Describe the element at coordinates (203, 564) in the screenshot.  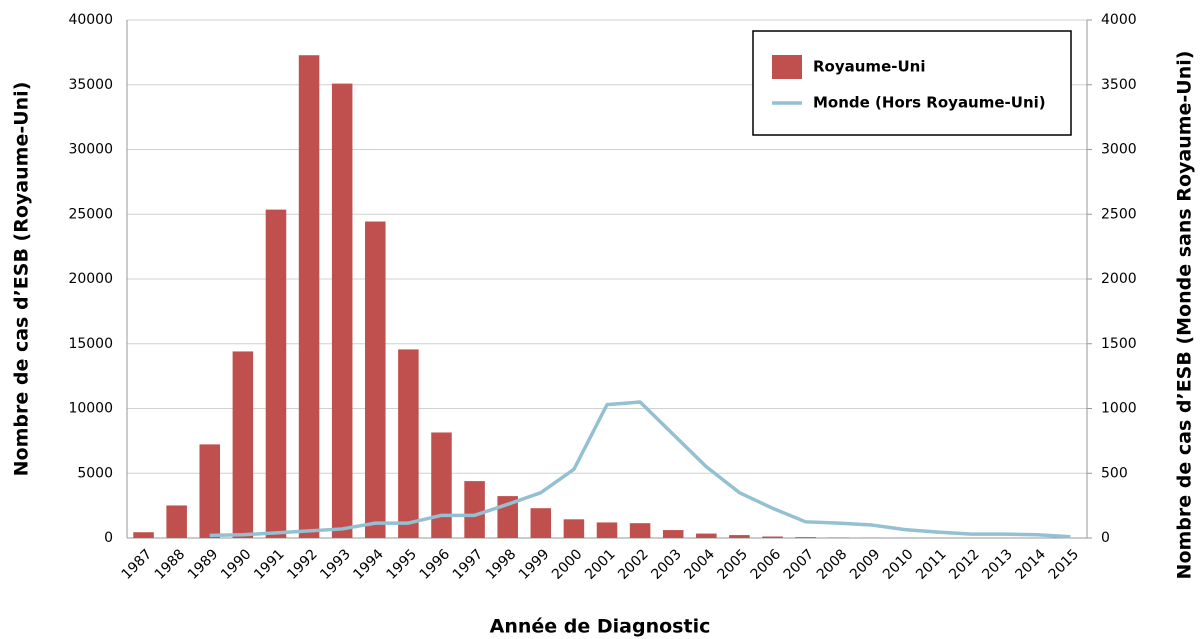
I see `x-tick-label: 1989` at that location.